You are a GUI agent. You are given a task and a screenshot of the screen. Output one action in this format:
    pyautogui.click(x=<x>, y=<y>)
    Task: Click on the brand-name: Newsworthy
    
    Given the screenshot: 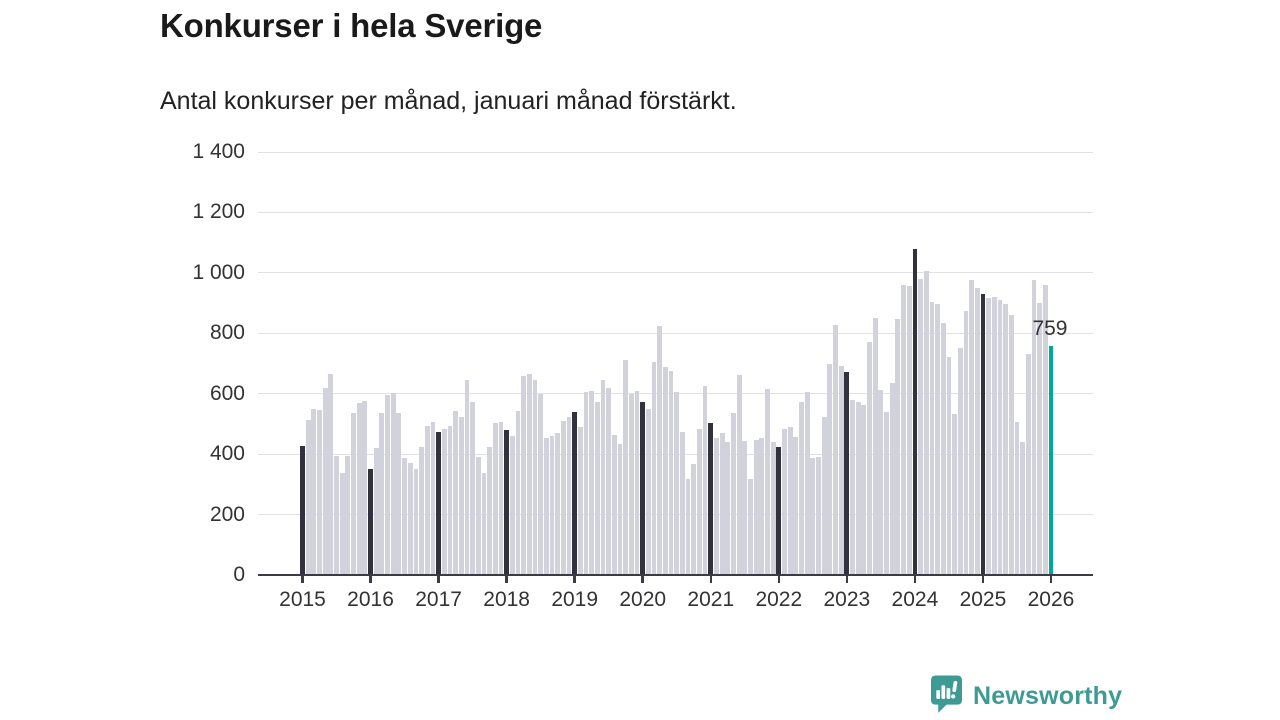 What is the action you would take?
    pyautogui.click(x=1048, y=696)
    